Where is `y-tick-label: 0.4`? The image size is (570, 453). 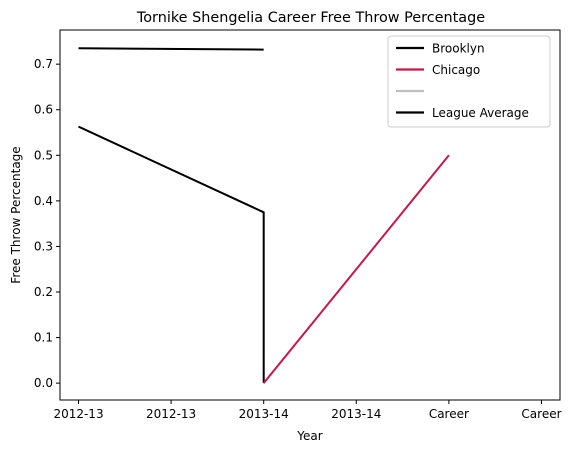
y-tick-label: 0.4 is located at coordinates (43, 201).